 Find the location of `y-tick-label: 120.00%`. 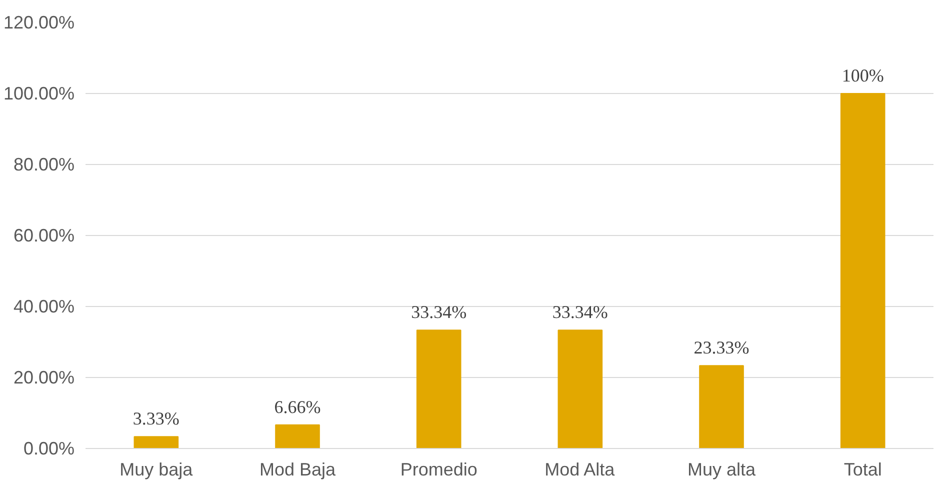

y-tick-label: 120.00% is located at coordinates (39, 22).